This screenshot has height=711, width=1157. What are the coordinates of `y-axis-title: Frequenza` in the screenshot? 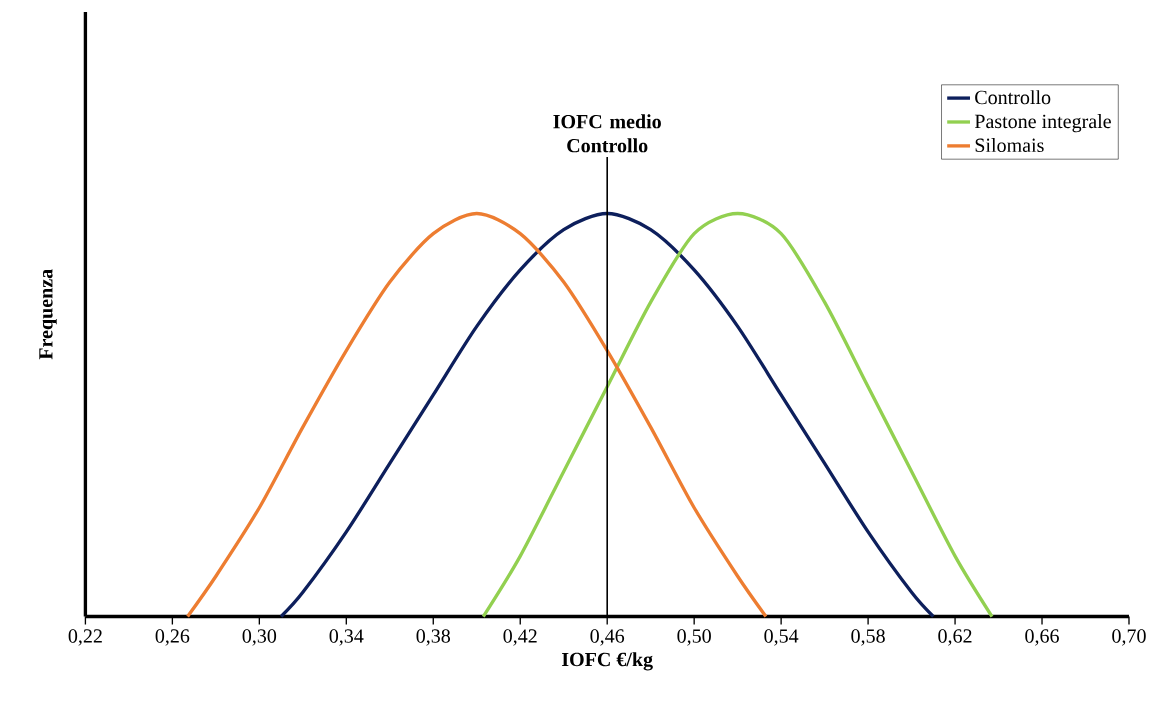 It's located at (48, 314).